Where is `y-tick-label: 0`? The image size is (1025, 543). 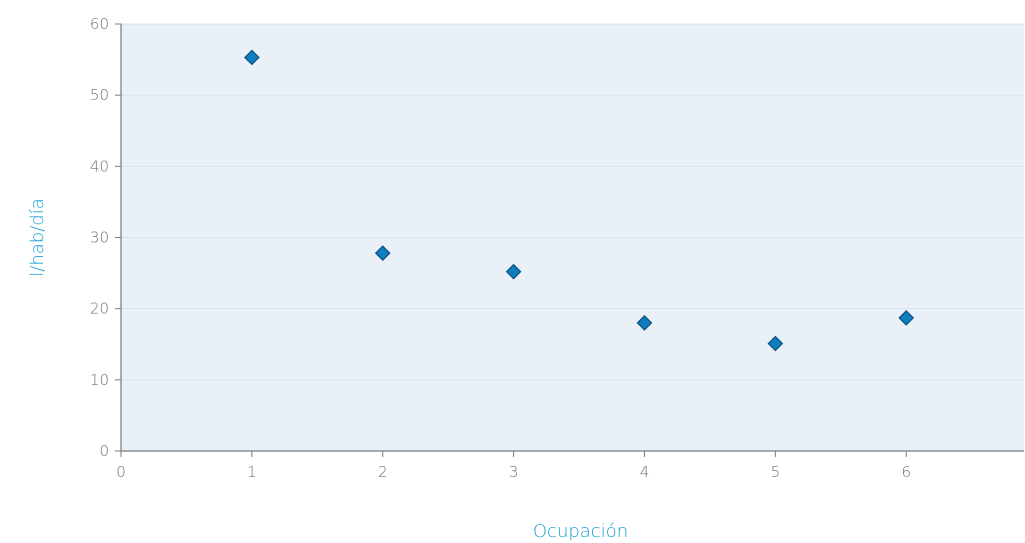 y-tick-label: 0 is located at coordinates (104, 451).